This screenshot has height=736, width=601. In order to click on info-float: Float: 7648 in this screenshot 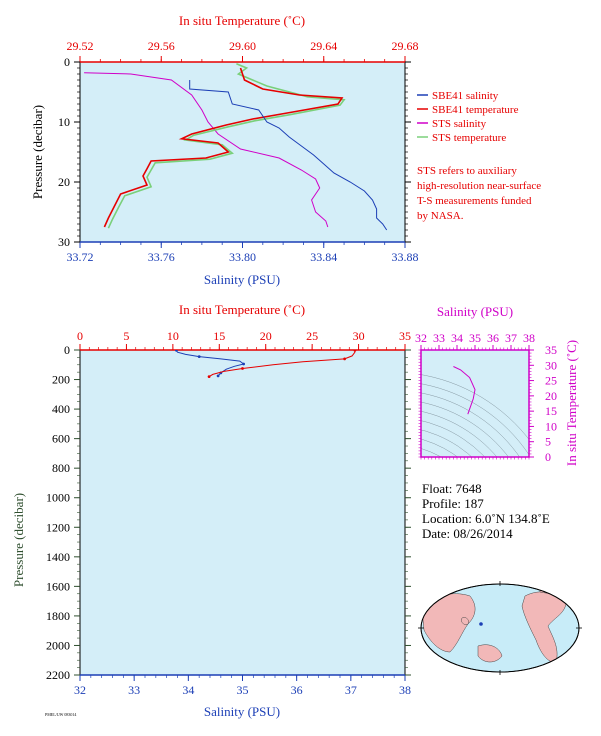, I will do `click(452, 488)`.